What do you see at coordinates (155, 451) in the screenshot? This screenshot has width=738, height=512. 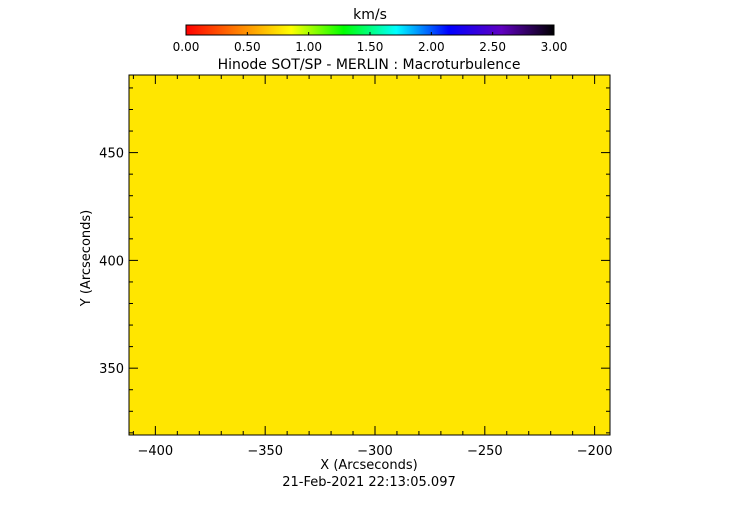 I see `x-tick-label: −400` at bounding box center [155, 451].